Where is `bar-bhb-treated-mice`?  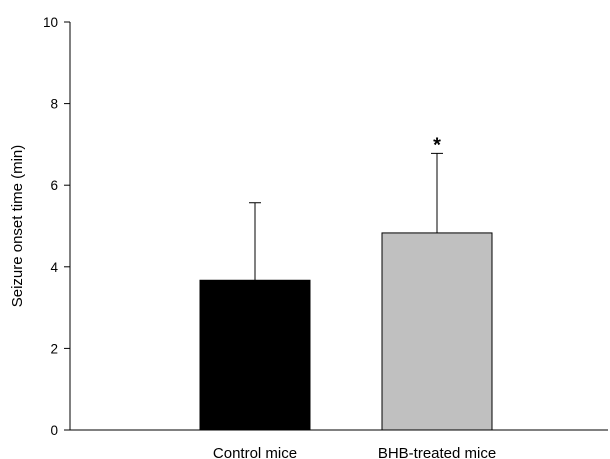
bar-bhb-treated-mice is located at coordinates (437, 331).